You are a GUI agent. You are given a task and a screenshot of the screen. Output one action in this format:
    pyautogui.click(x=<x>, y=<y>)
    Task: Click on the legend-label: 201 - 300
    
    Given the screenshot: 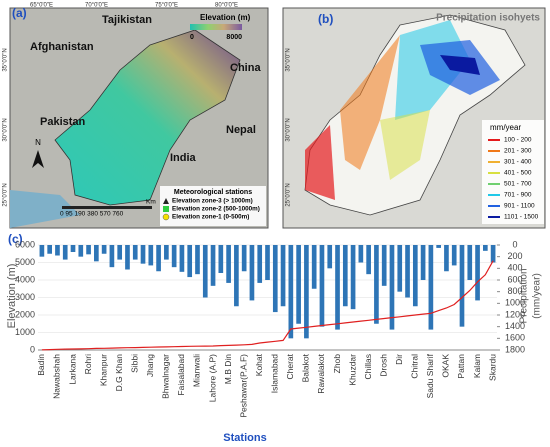 What is the action you would take?
    pyautogui.click(x=518, y=151)
    